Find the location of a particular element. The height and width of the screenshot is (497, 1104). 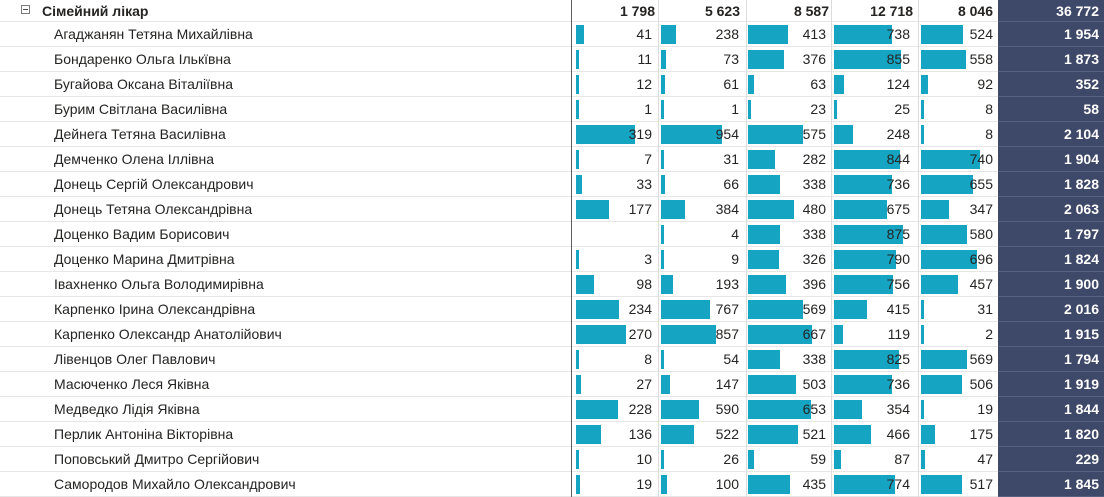

cell-value: 11 is located at coordinates (644, 59).